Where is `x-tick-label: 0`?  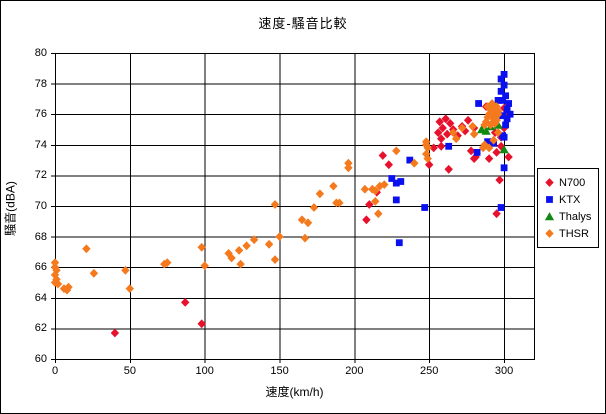 x-tick-label: 0 is located at coordinates (55, 371).